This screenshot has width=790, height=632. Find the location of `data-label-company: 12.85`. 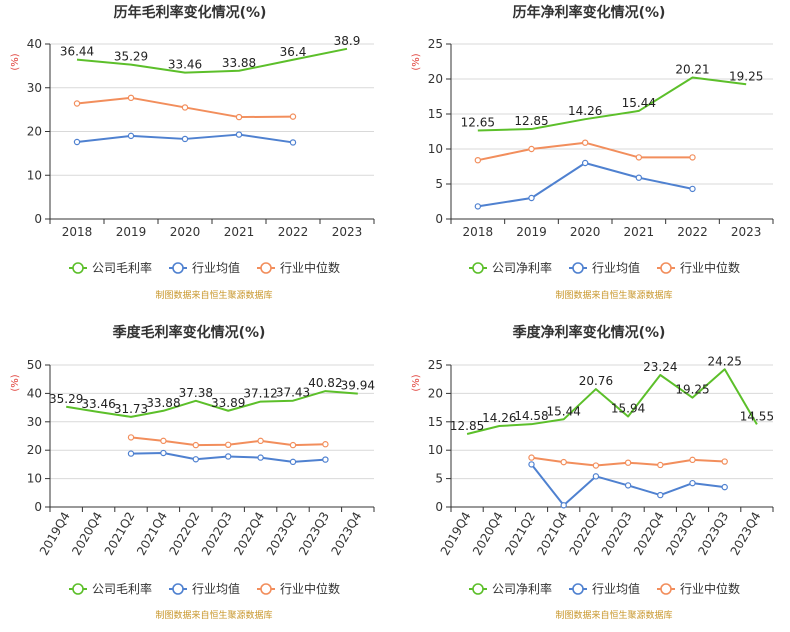

data-label-company: 12.85 is located at coordinates (467, 426).